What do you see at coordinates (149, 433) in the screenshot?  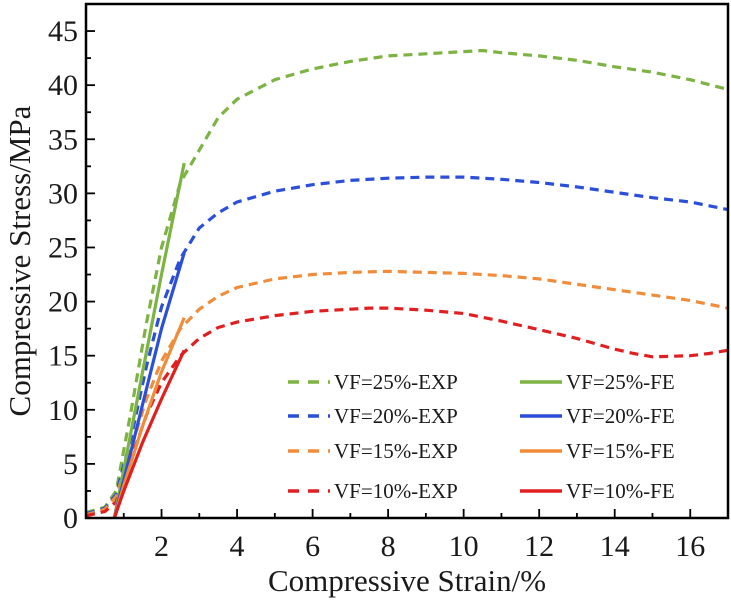 I see `series-line-vf-10-fe` at bounding box center [149, 433].